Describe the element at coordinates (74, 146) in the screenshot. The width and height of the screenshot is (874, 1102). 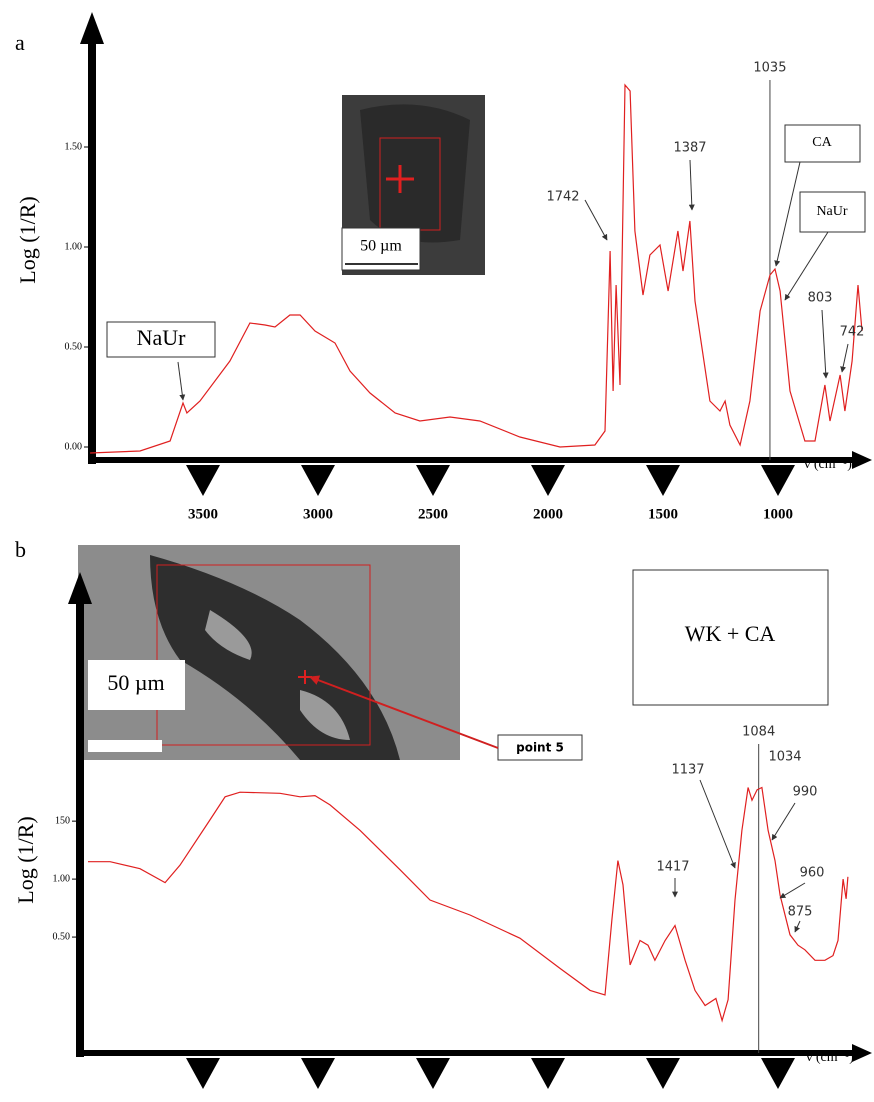
I see `y-tick-label: 1.50` at that location.